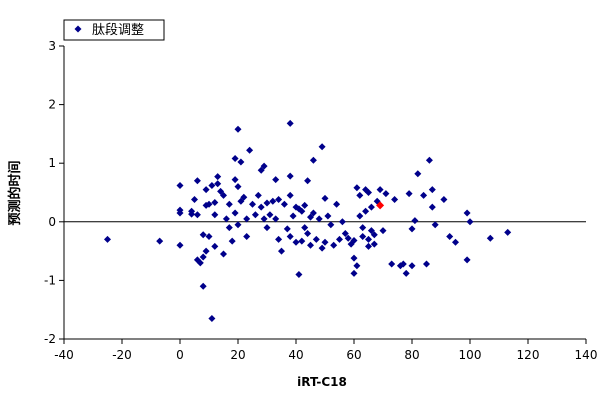 The width and height of the screenshot is (612, 406). I want to click on highlighted-data-point, so click(380, 205).